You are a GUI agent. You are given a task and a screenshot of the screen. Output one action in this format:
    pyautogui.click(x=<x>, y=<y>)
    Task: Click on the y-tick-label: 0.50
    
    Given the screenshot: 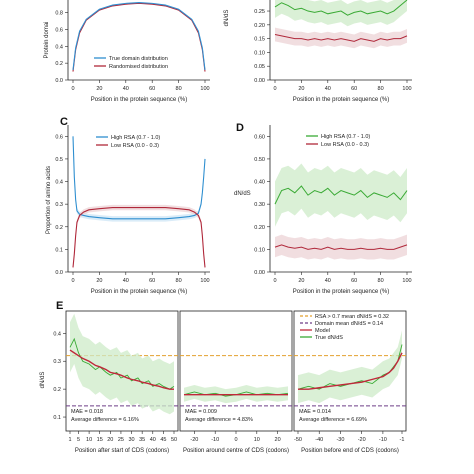 What is the action you would take?
    pyautogui.click(x=259, y=160)
    